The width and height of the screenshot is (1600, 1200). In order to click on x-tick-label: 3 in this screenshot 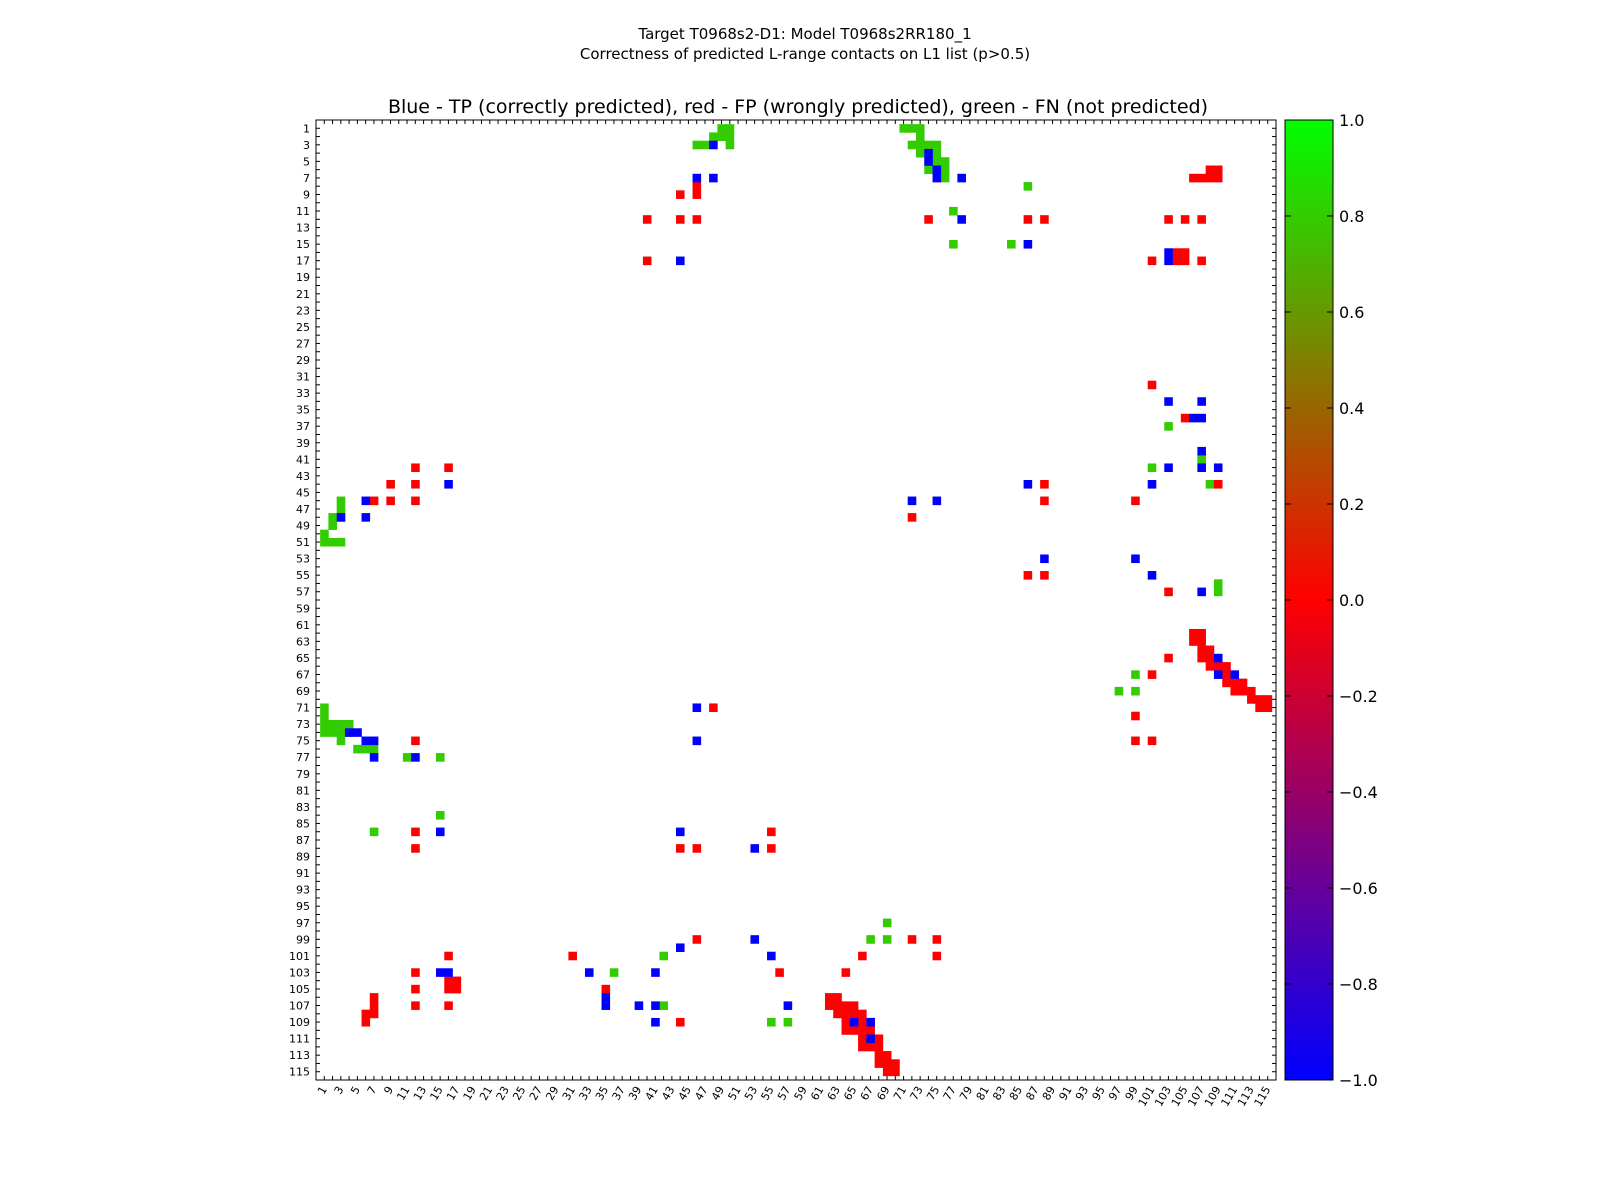, I will do `click(339, 1090)`.